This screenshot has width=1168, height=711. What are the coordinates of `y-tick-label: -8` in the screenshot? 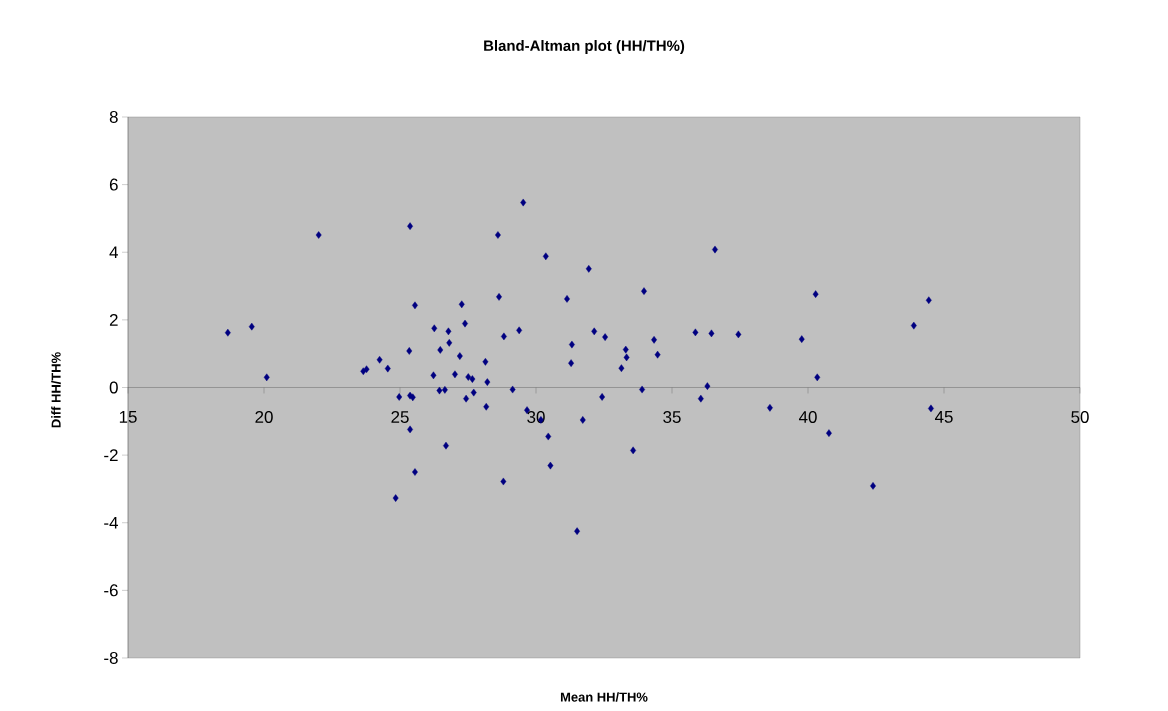 It's located at (111, 657).